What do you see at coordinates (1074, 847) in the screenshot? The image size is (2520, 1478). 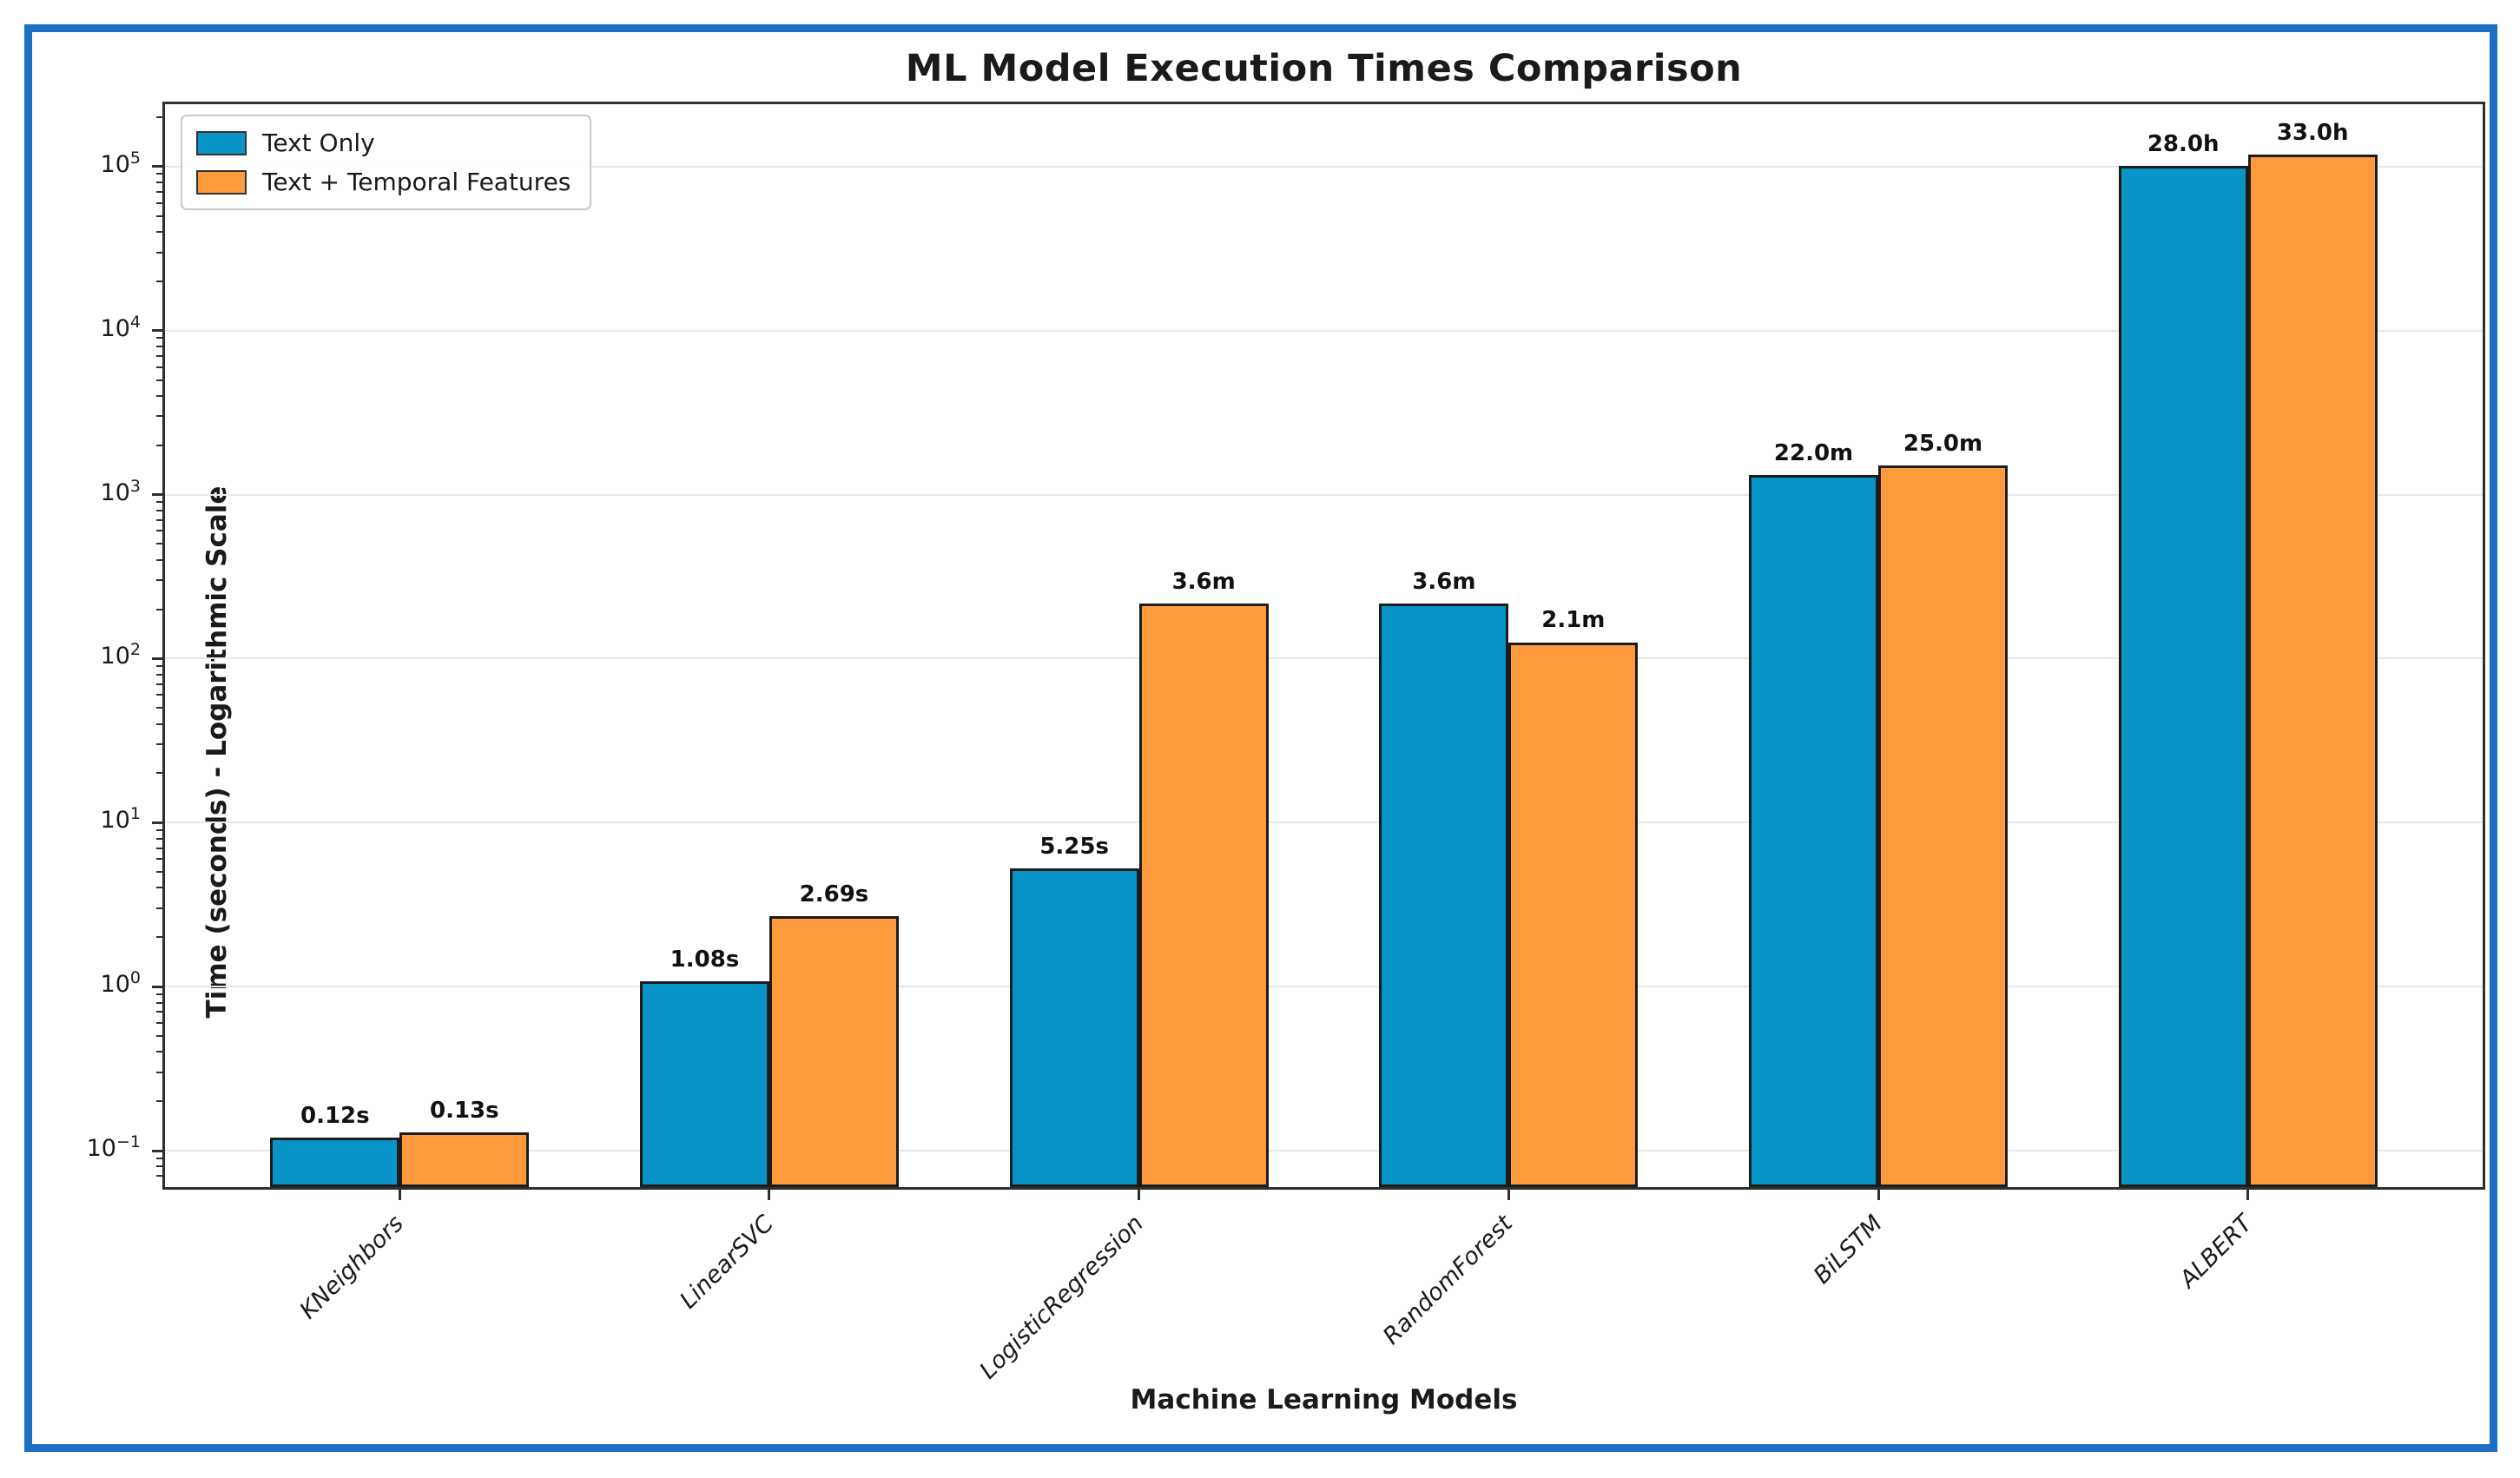 I see `bar-value-label: 5.25s` at bounding box center [1074, 847].